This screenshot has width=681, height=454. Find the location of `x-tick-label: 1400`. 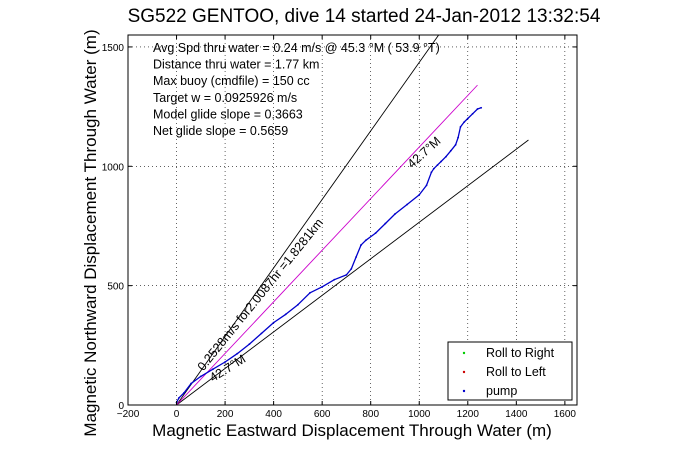

x-tick-label: 1400 is located at coordinates (516, 414).